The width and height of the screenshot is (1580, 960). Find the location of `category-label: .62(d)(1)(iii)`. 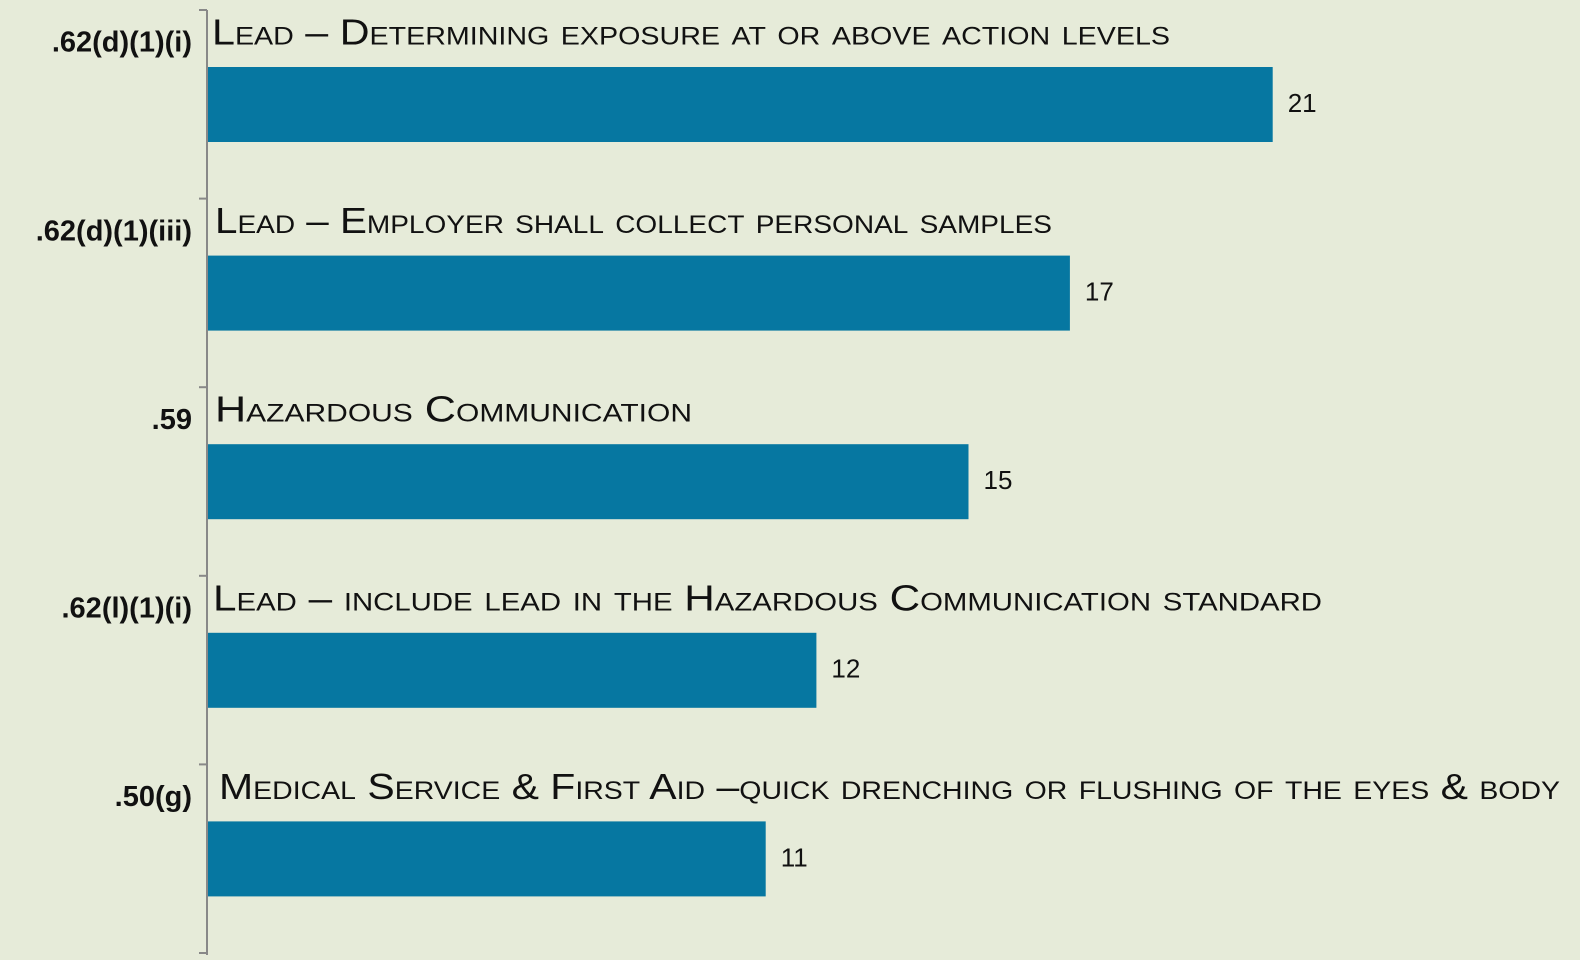

category-label: .62(d)(1)(iii) is located at coordinates (114, 231).